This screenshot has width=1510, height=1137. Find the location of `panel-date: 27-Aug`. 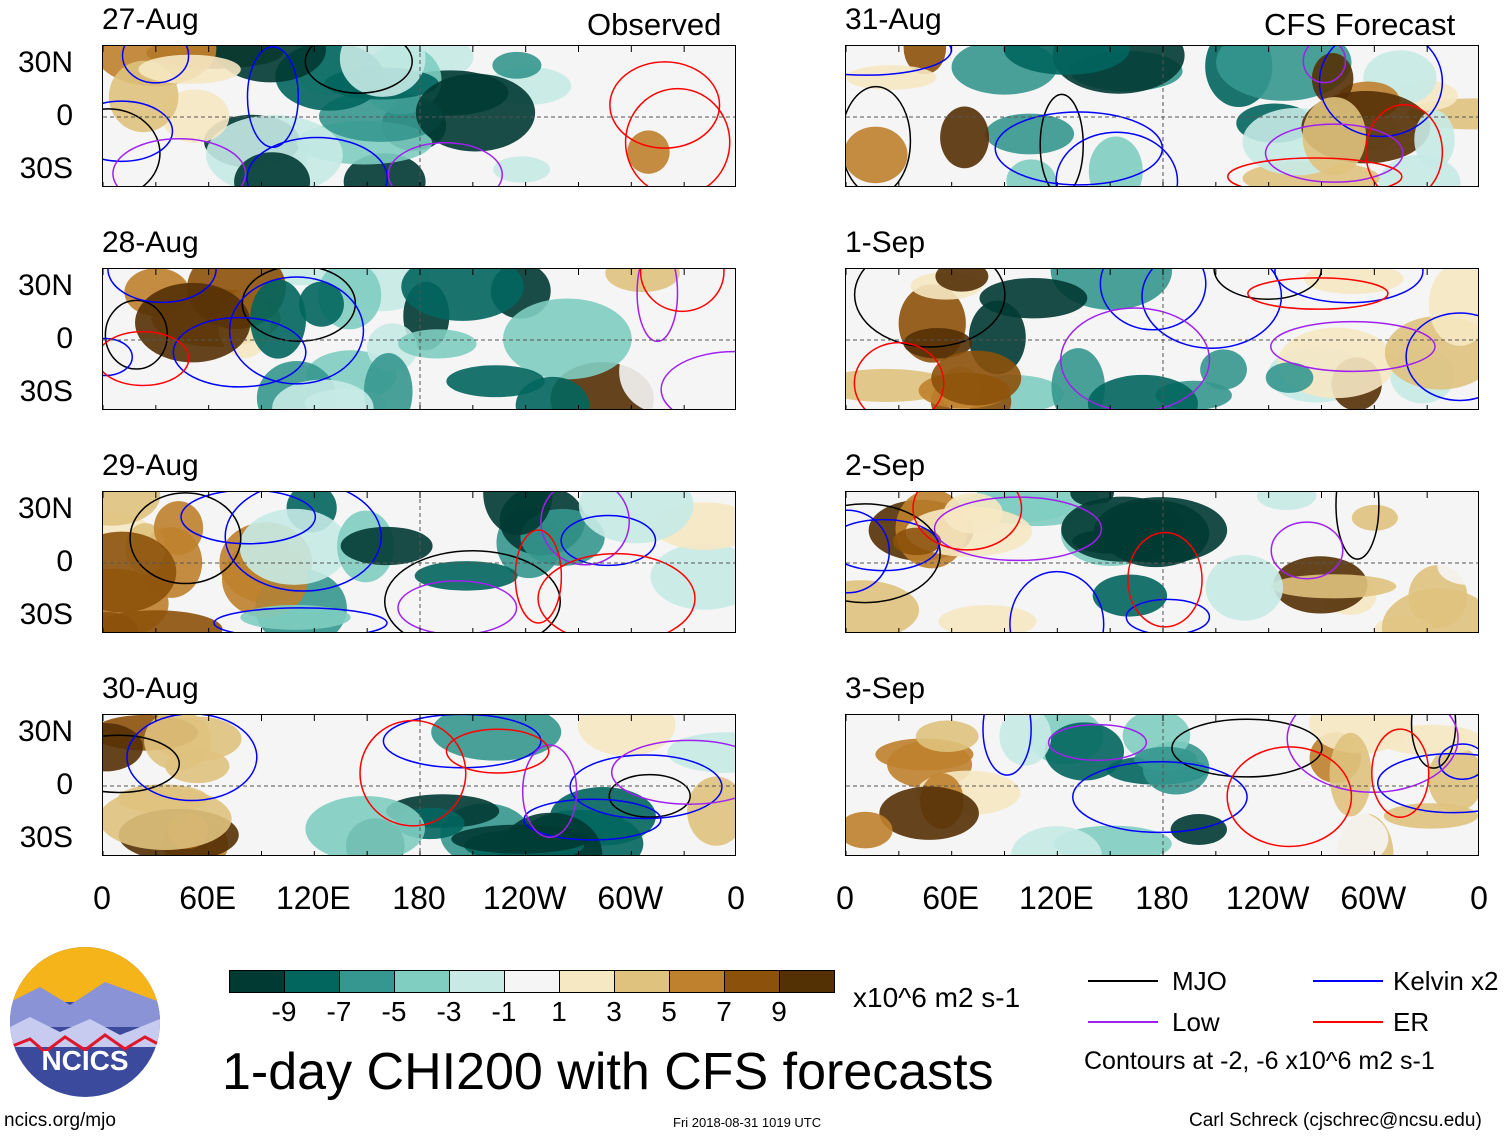

panel-date: 27-Aug is located at coordinates (150, 19).